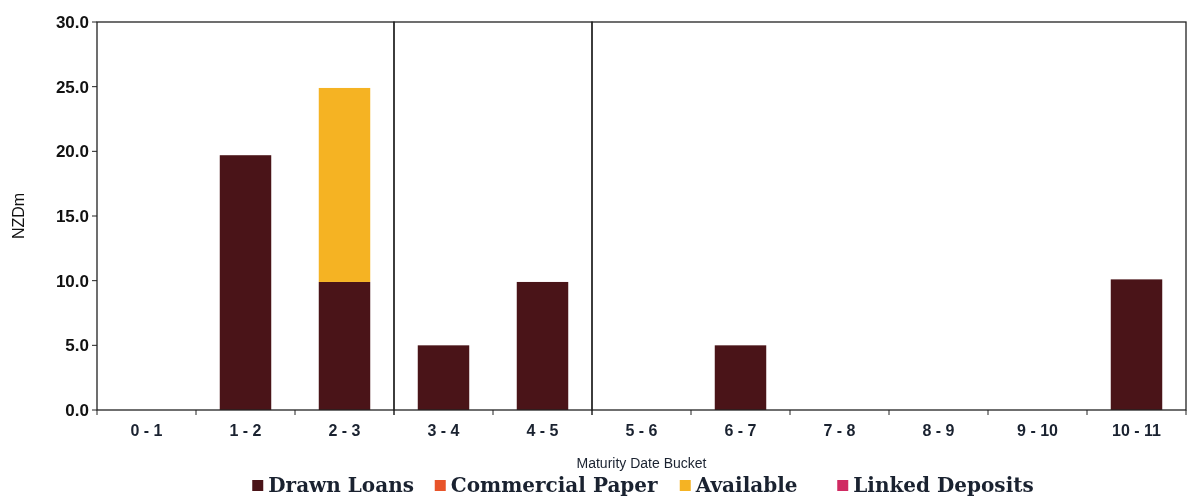 The height and width of the screenshot is (504, 1202). Describe the element at coordinates (943, 485) in the screenshot. I see `legend-label: Linked Deposits` at that location.